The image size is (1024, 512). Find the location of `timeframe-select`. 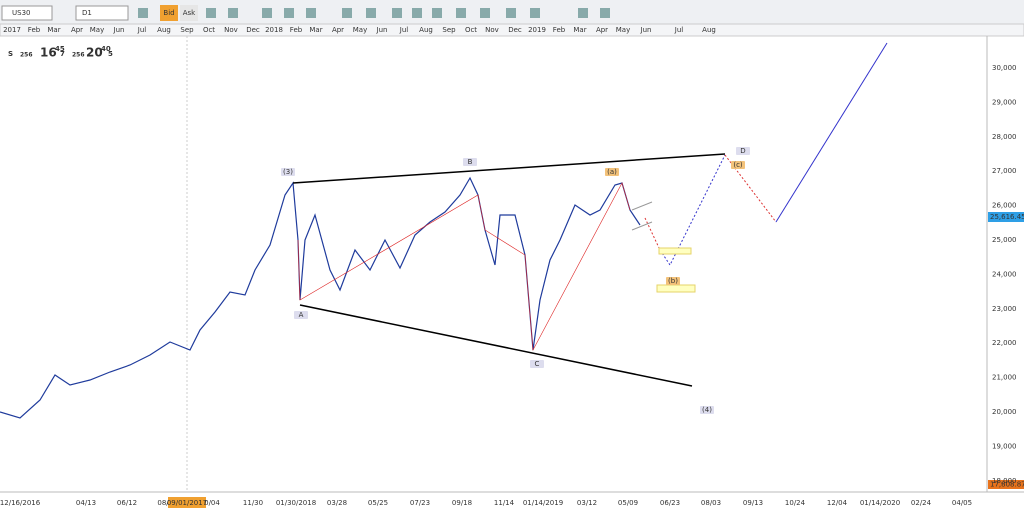

timeframe-select is located at coordinates (102, 13).